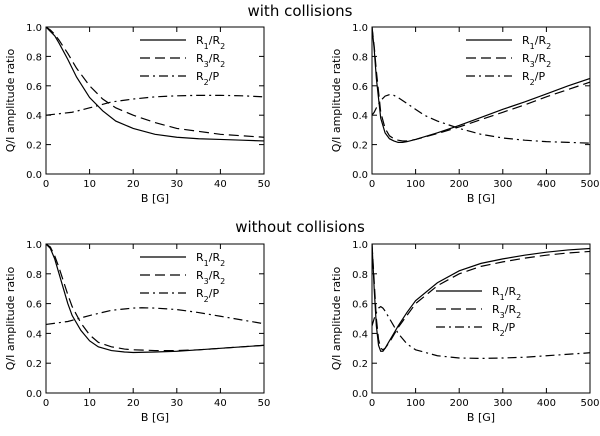 The height and width of the screenshot is (436, 600). Describe the element at coordinates (300, 11) in the screenshot. I see `section-title-with-collisions: with collisions` at that location.